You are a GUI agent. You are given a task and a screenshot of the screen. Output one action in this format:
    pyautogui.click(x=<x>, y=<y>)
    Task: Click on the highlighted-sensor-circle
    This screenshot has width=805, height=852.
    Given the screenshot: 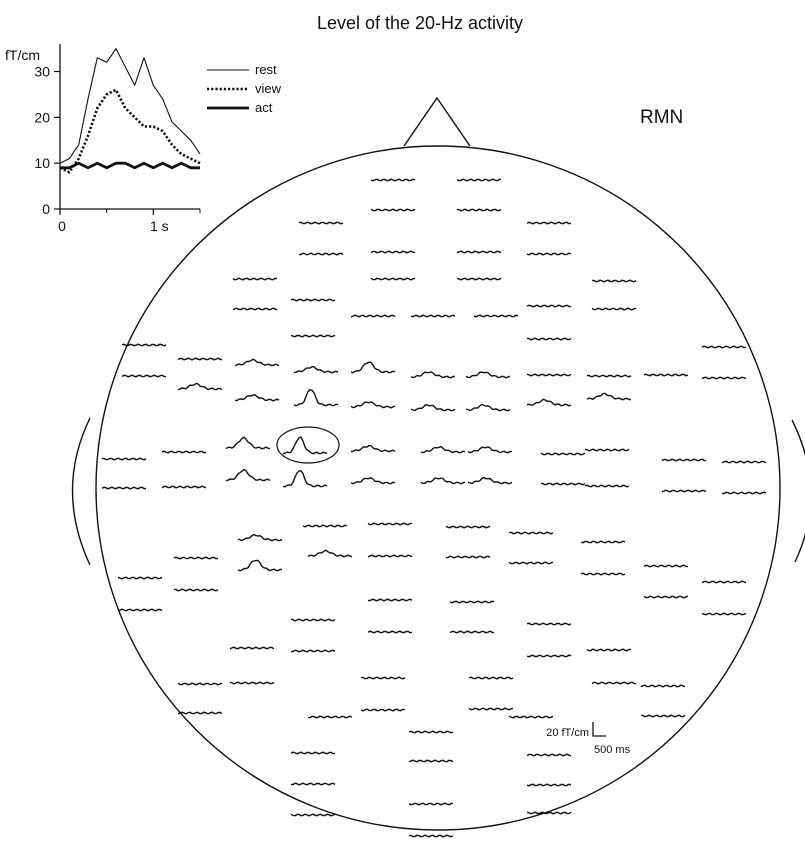 What is the action you would take?
    pyautogui.click(x=308, y=445)
    